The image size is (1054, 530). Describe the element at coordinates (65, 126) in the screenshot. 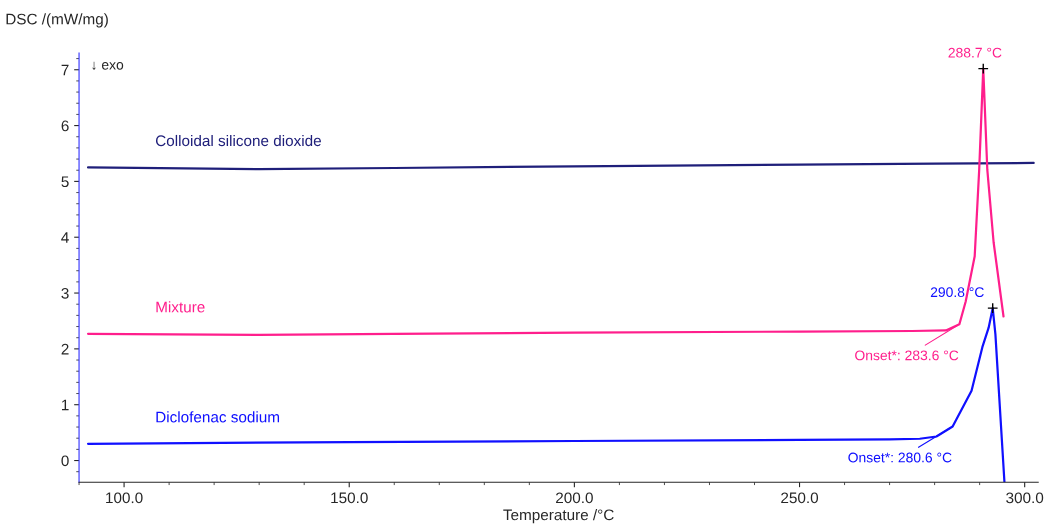

I see `y-tick-label: 6` at that location.